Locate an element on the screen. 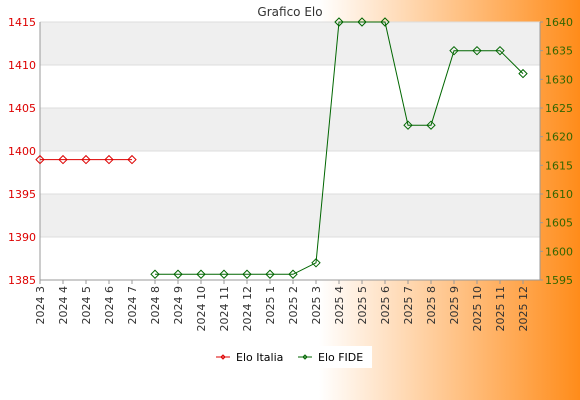 The image size is (580, 400). right-tick-label: 1625 is located at coordinates (559, 108).